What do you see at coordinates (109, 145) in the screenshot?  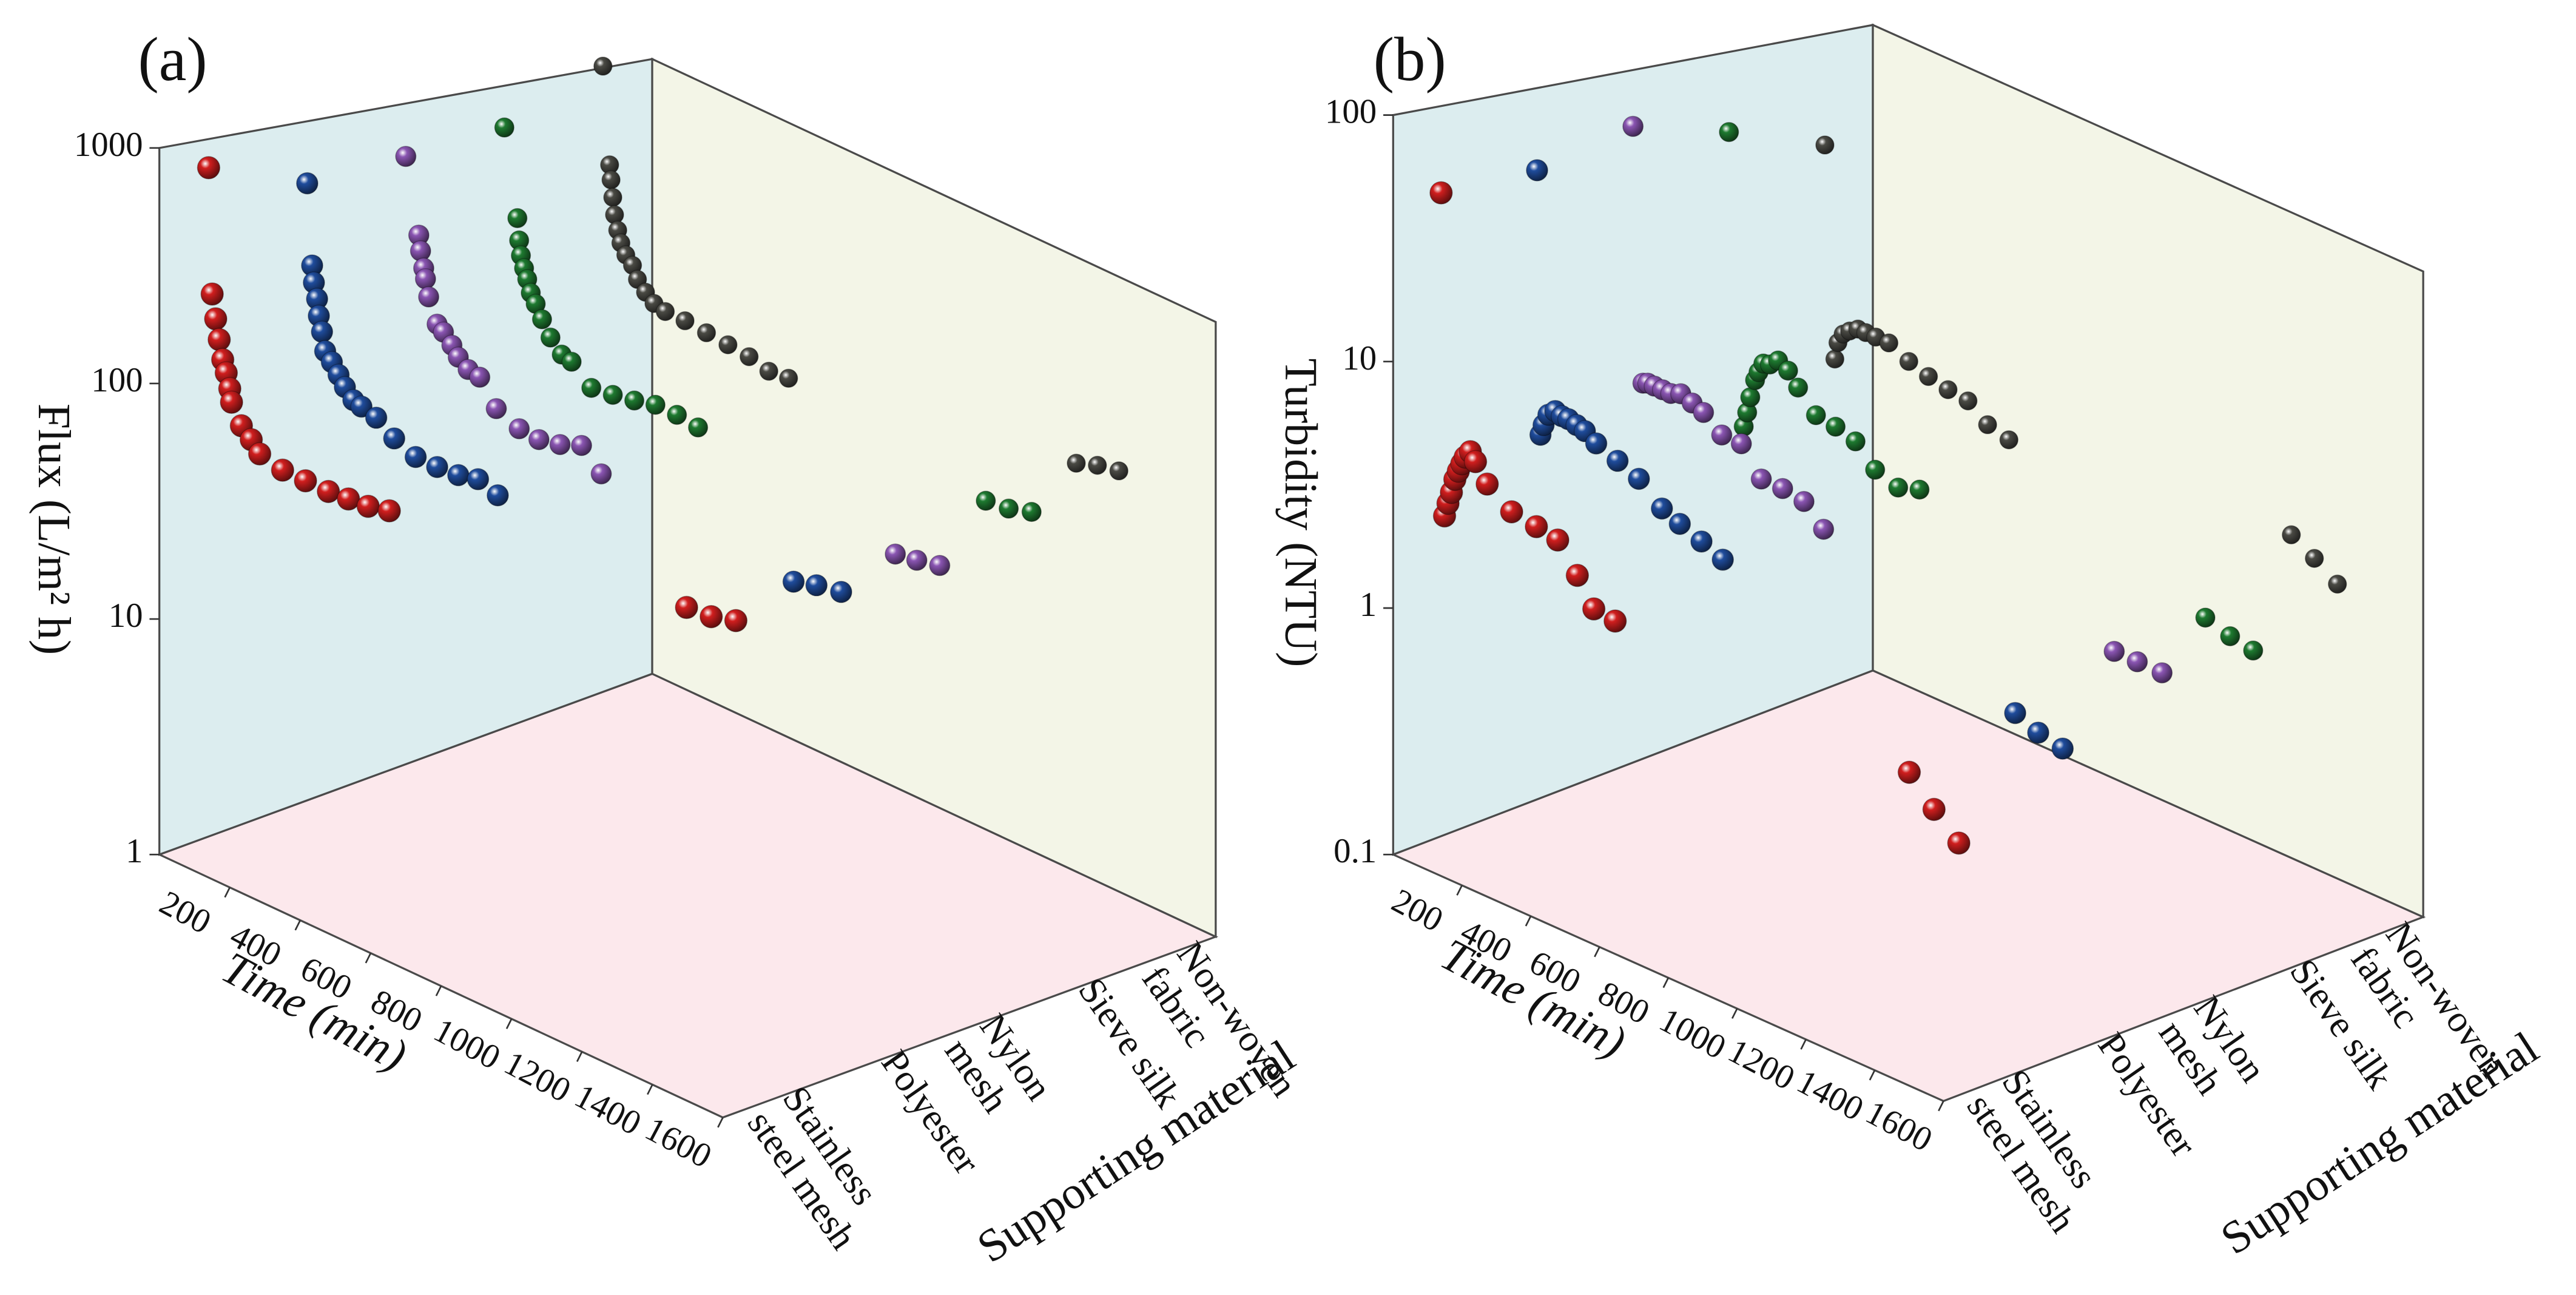 I see `y-tick-label: 1000` at bounding box center [109, 145].